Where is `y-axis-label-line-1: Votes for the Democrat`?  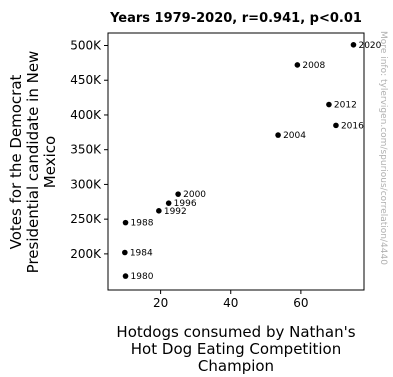 y-axis-label-line-1: Votes for the Democrat is located at coordinates (16, 161).